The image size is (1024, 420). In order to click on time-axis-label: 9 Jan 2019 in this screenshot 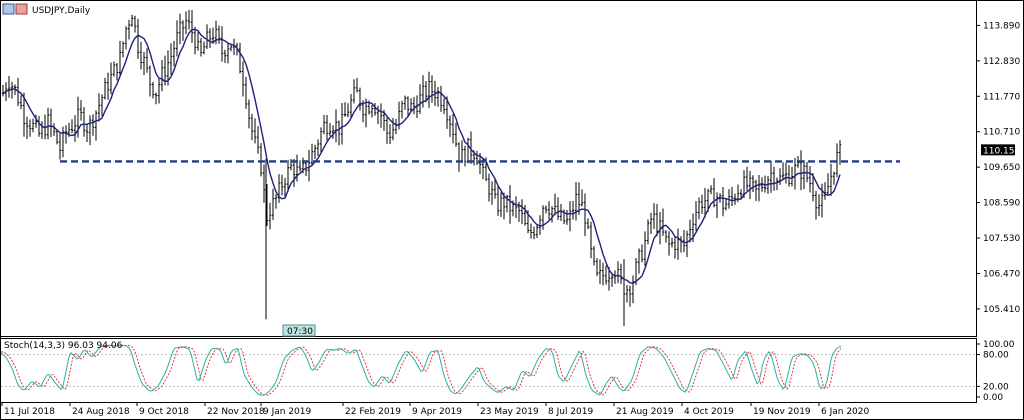, I will do `click(287, 412)`.